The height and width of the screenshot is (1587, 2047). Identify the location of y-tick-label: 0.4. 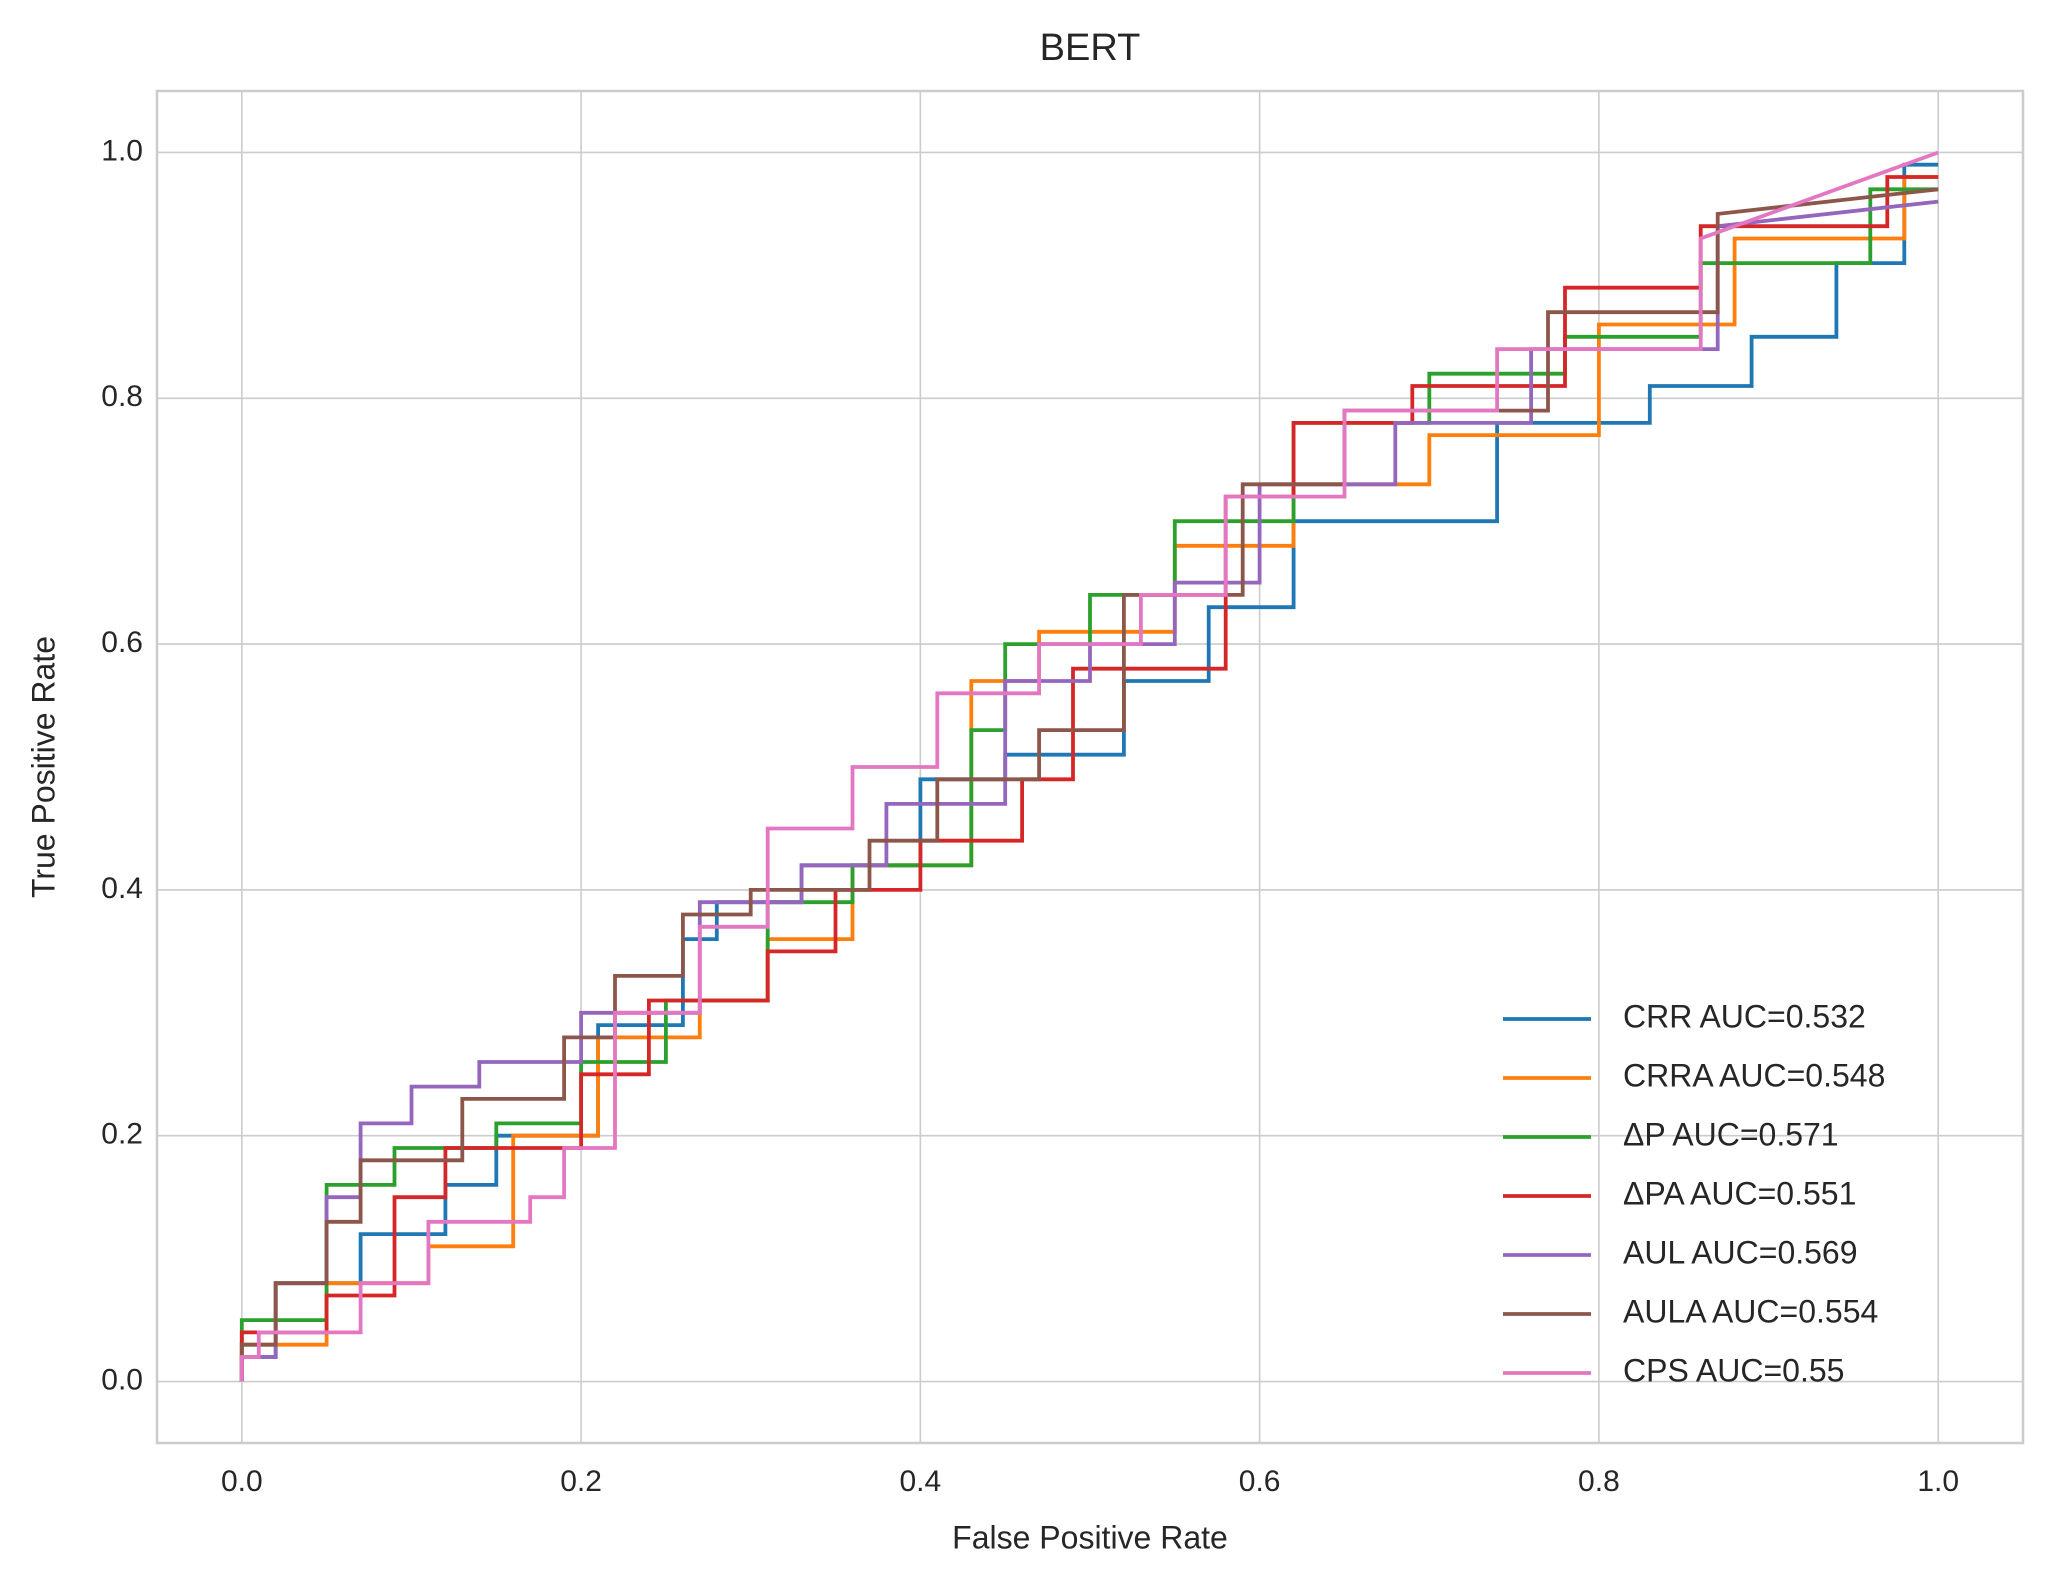
(122, 888).